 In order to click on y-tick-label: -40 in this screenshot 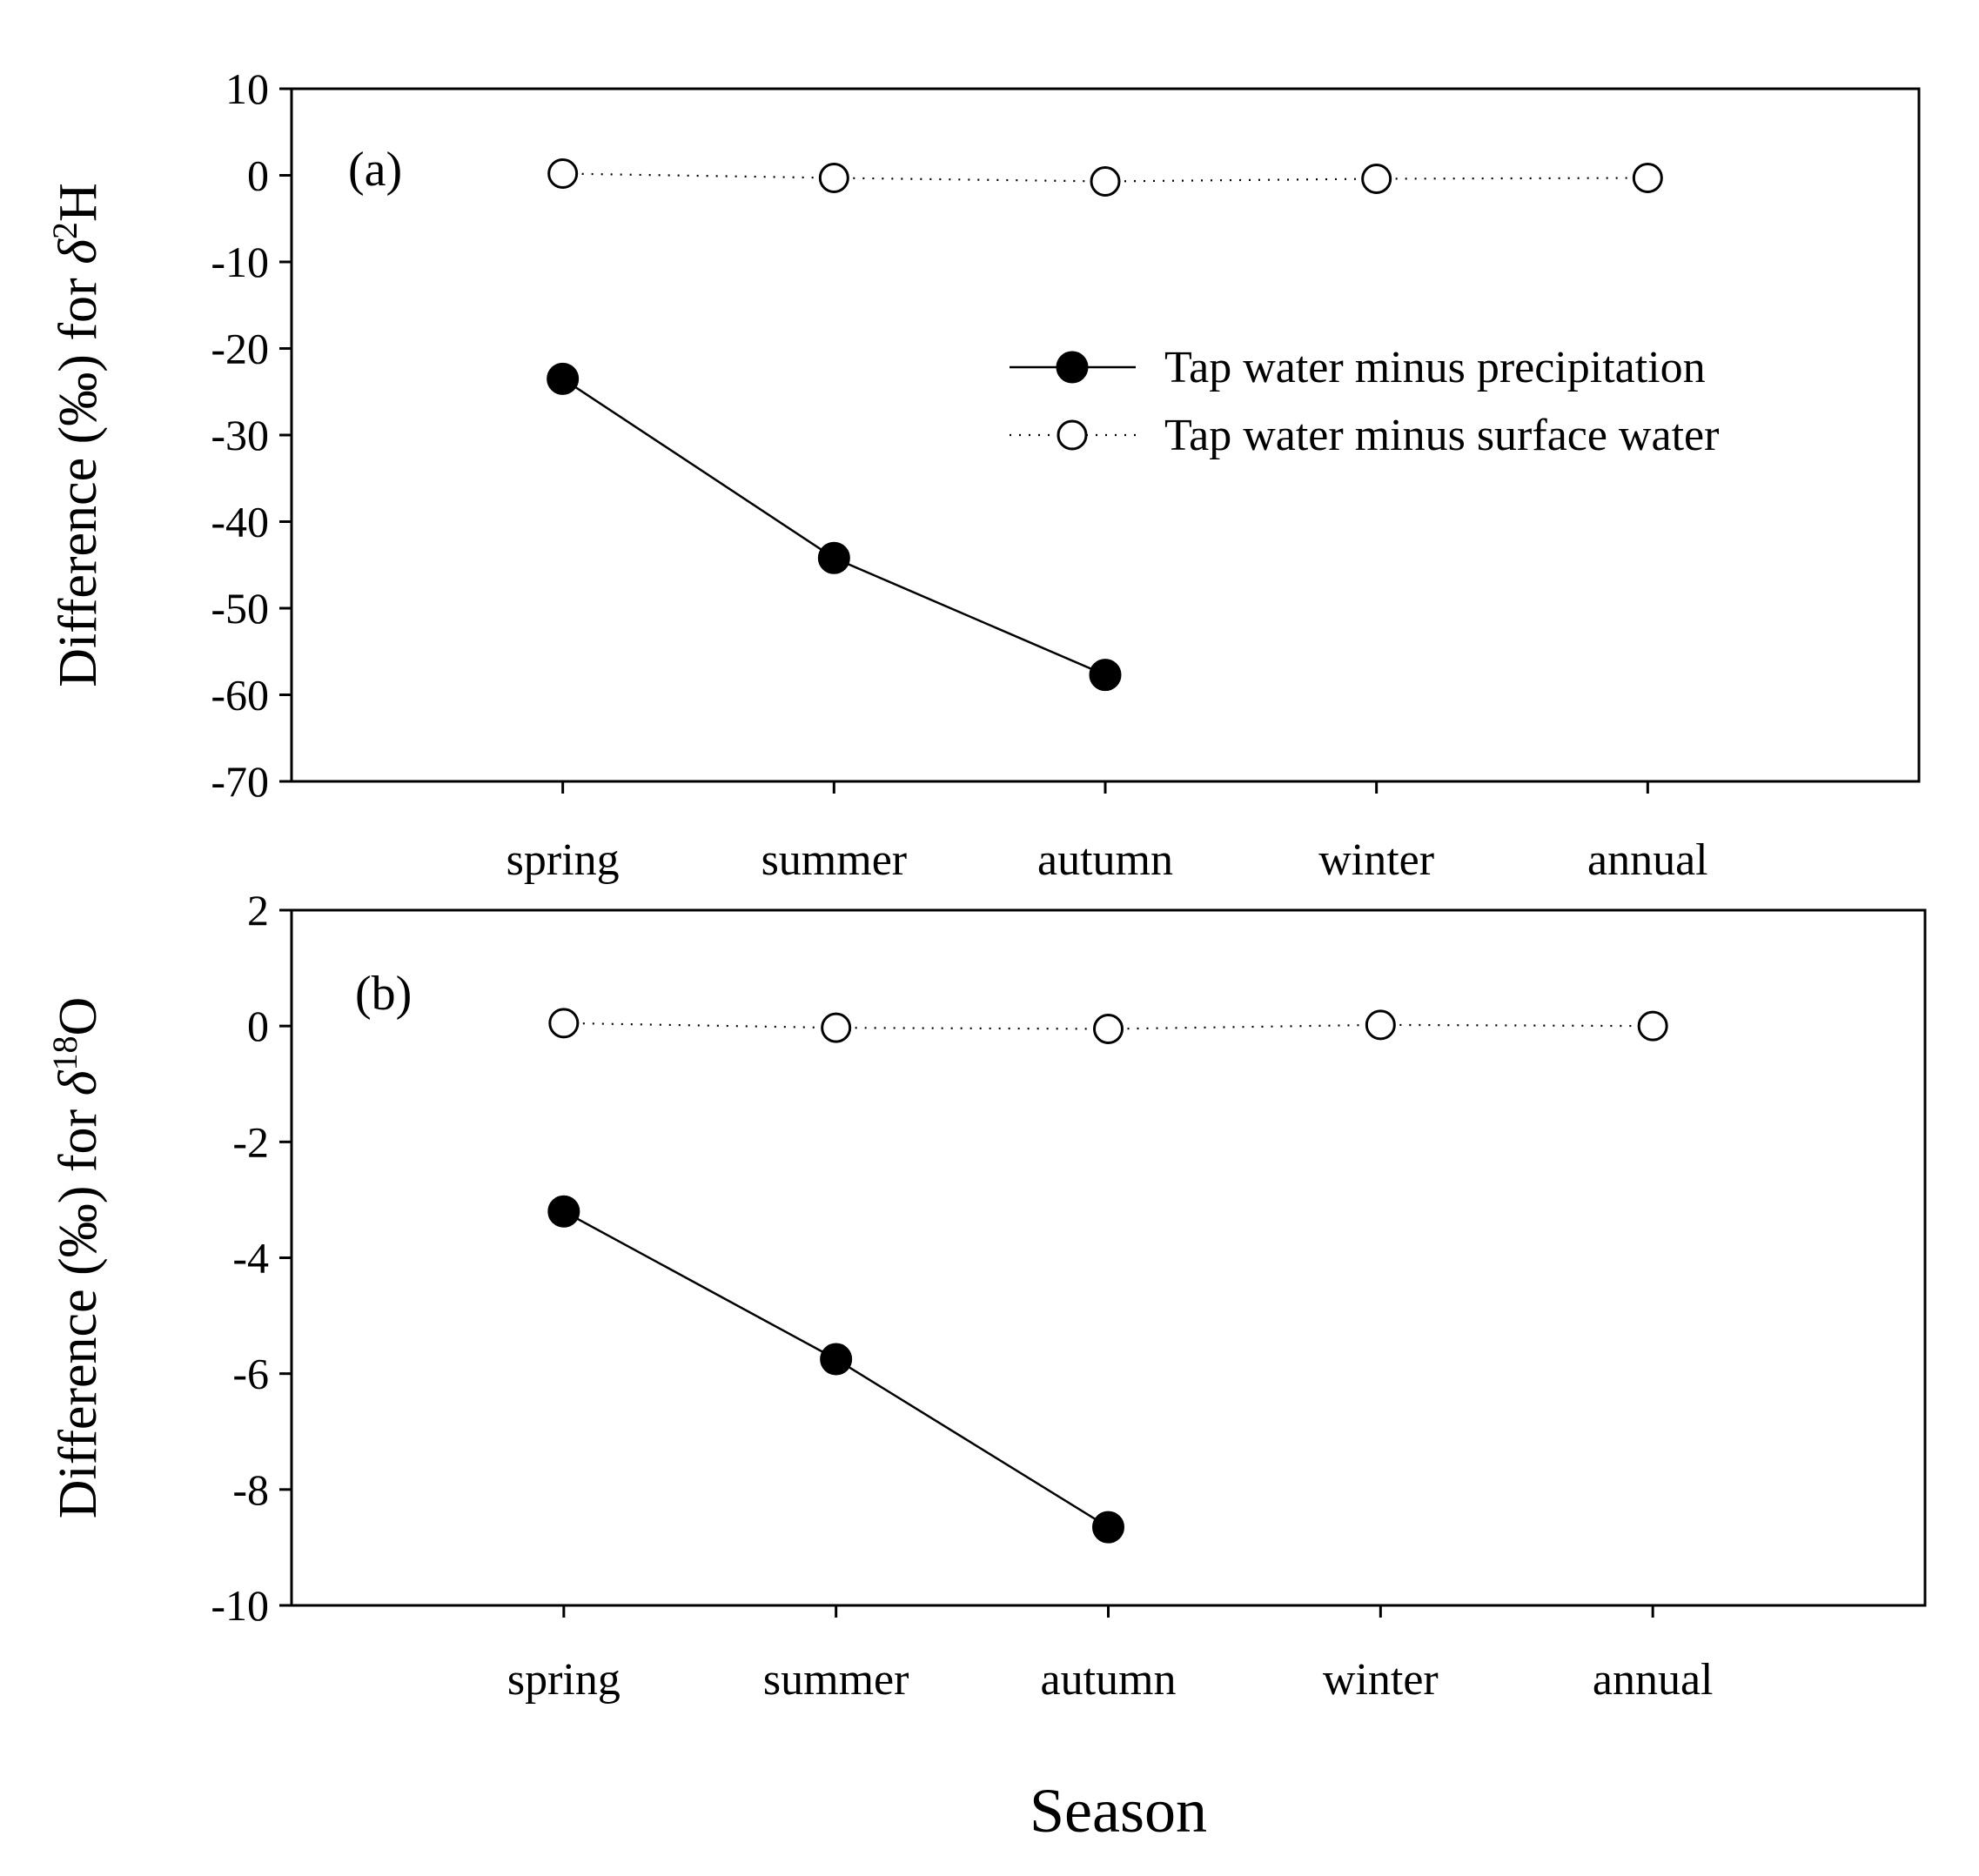, I will do `click(240, 522)`.